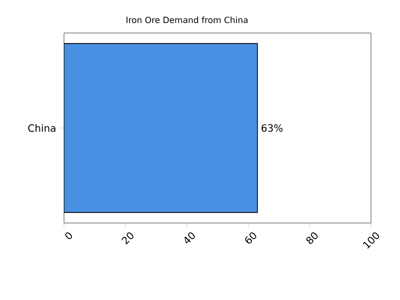 This screenshot has width=400, height=300. Describe the element at coordinates (128, 238) in the screenshot. I see `x-tick-label: 20` at that location.